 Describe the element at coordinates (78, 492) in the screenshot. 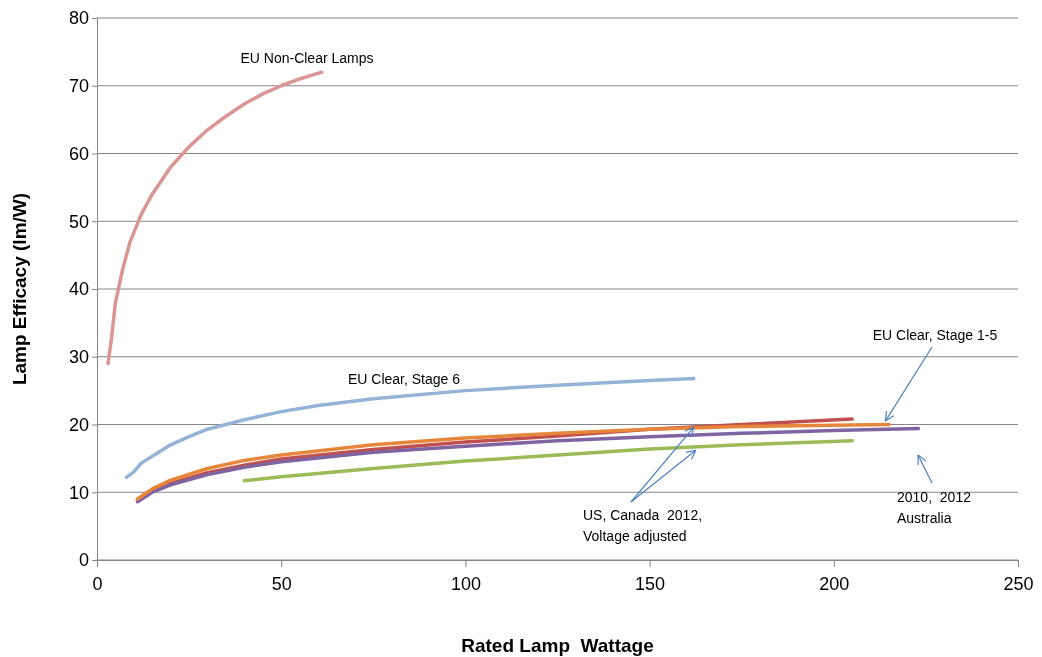

I see `y-tick-label: 10` at that location.